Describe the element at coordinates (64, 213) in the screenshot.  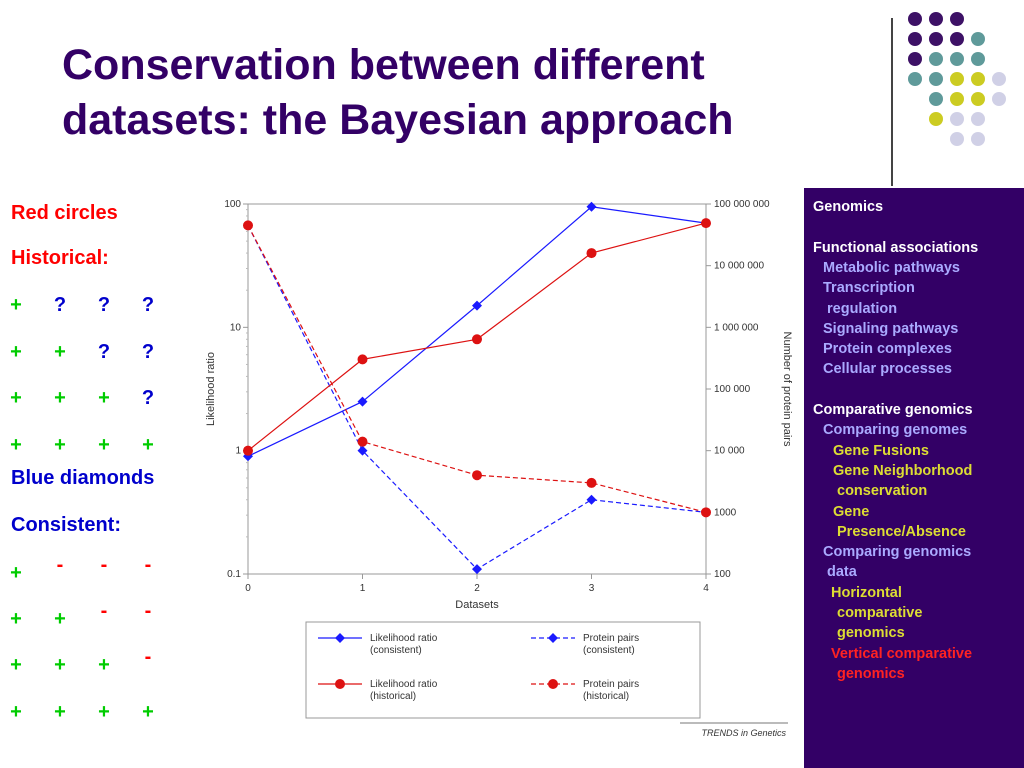
I see `red-circles-label: Red circles` at that location.